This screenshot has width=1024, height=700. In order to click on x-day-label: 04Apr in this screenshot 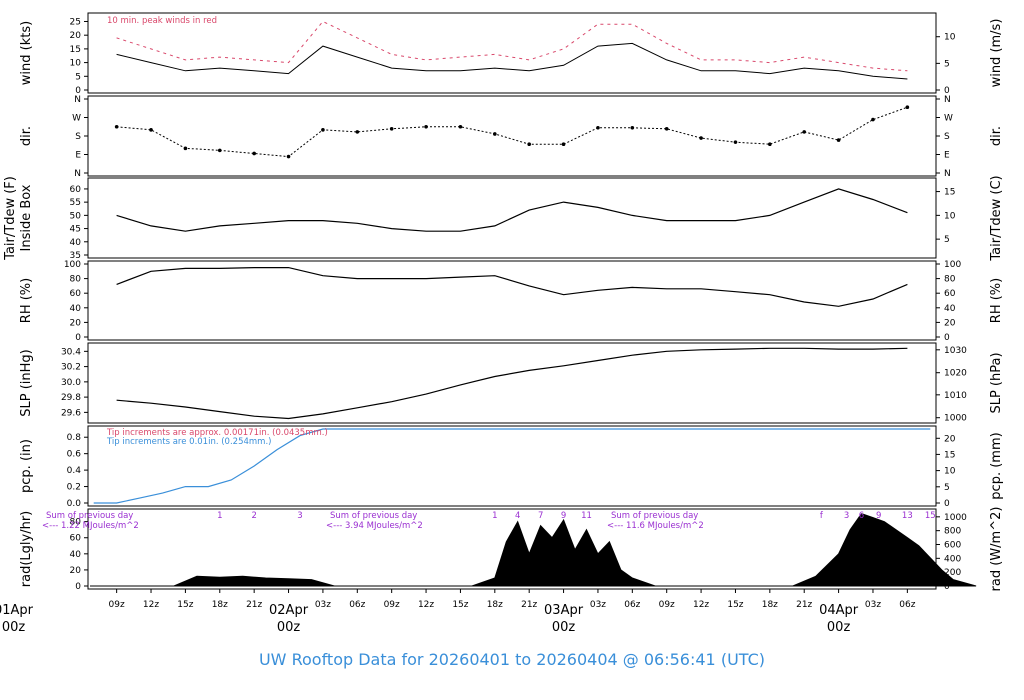, I will do `click(839, 610)`.